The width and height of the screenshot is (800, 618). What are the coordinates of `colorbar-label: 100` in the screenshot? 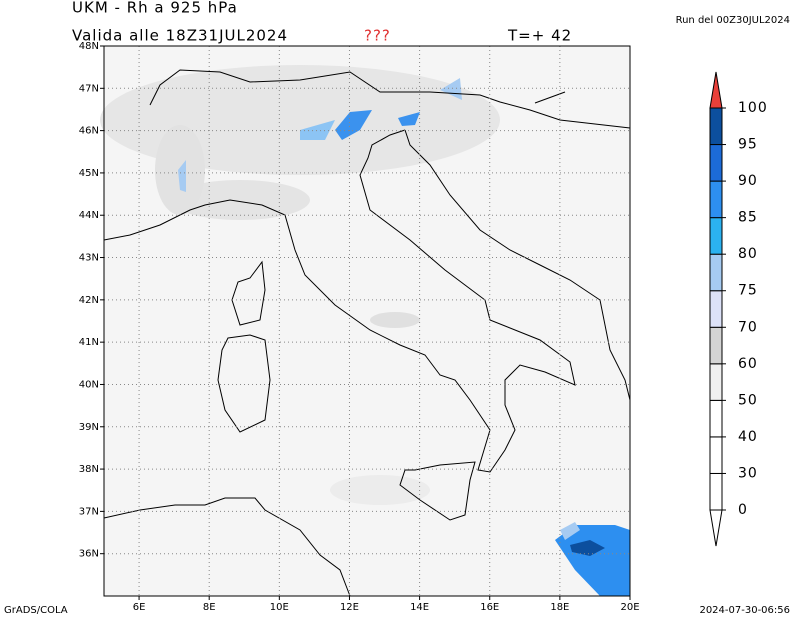 It's located at (753, 108).